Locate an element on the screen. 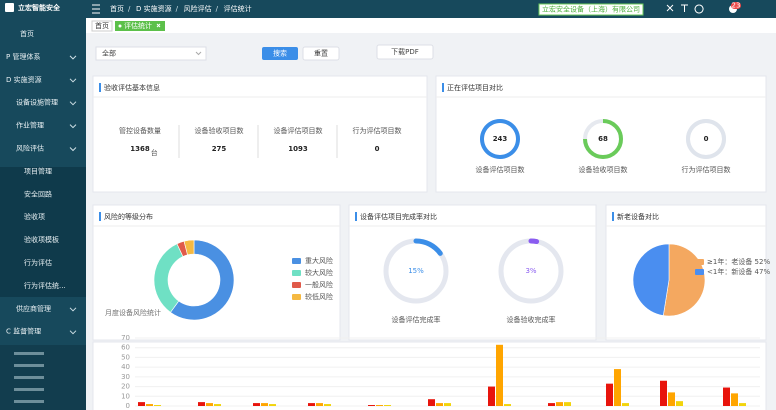  company: 立宏安全设备（上海）有限公司 is located at coordinates (591, 9).